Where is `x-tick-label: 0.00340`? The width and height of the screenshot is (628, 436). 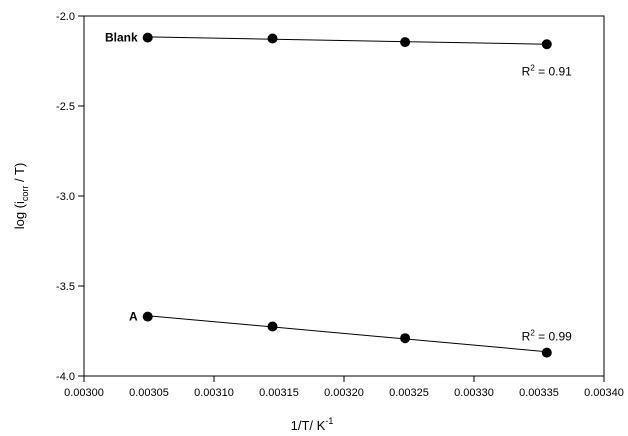
x-tick-label: 0.00340 is located at coordinates (604, 393).